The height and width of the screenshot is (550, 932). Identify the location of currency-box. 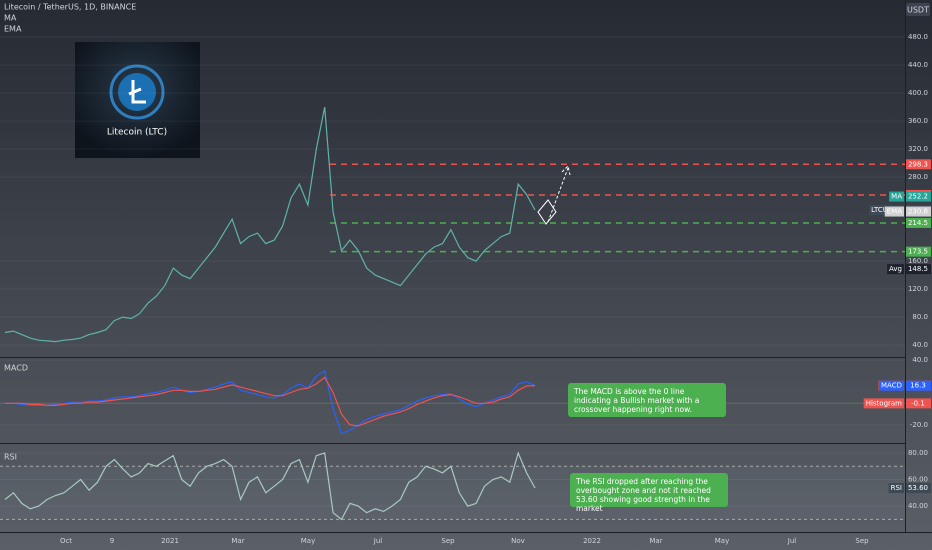
(918, 9).